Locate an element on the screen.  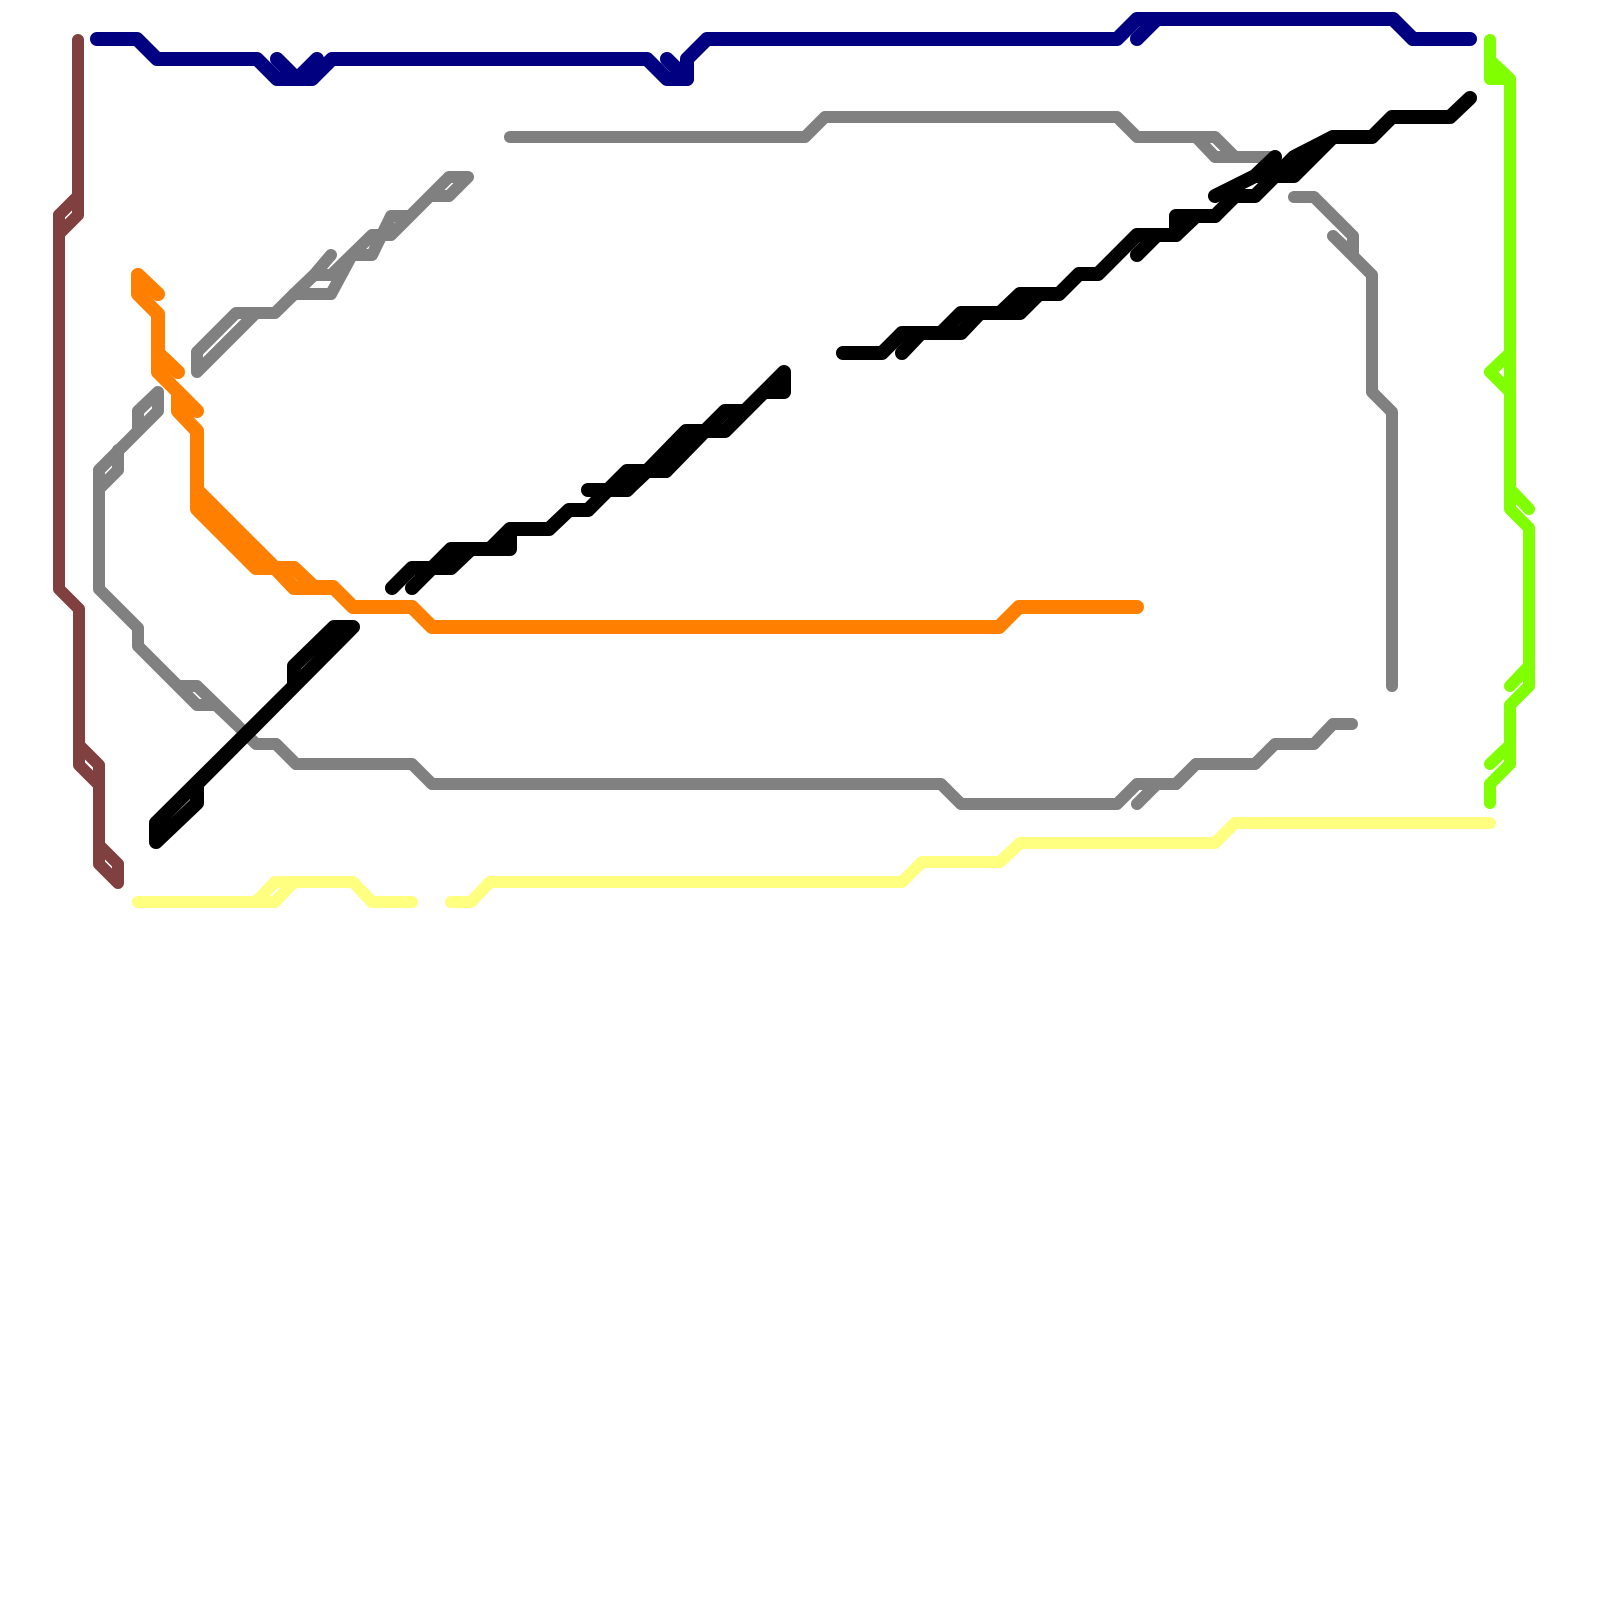
line-navy is located at coordinates (783, 49).